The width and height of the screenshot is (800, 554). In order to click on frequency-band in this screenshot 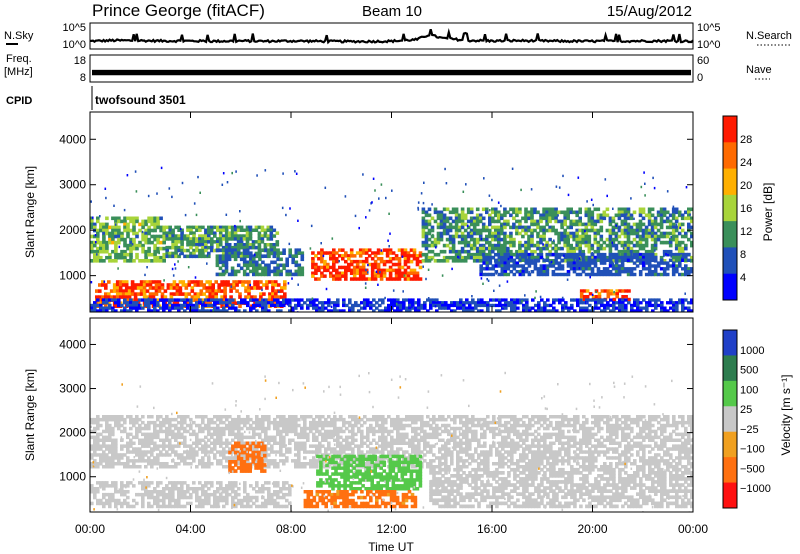, I will do `click(391, 72)`.